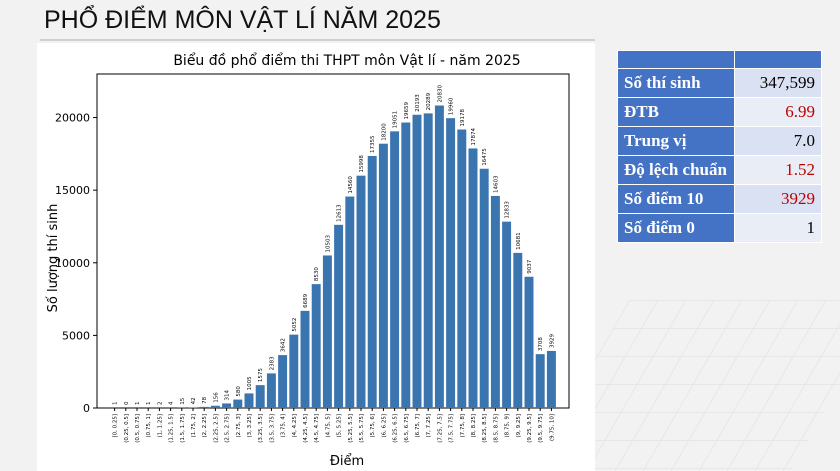 The image size is (840, 471). Describe the element at coordinates (429, 101) in the screenshot. I see `bar-value-label: 20289` at that location.